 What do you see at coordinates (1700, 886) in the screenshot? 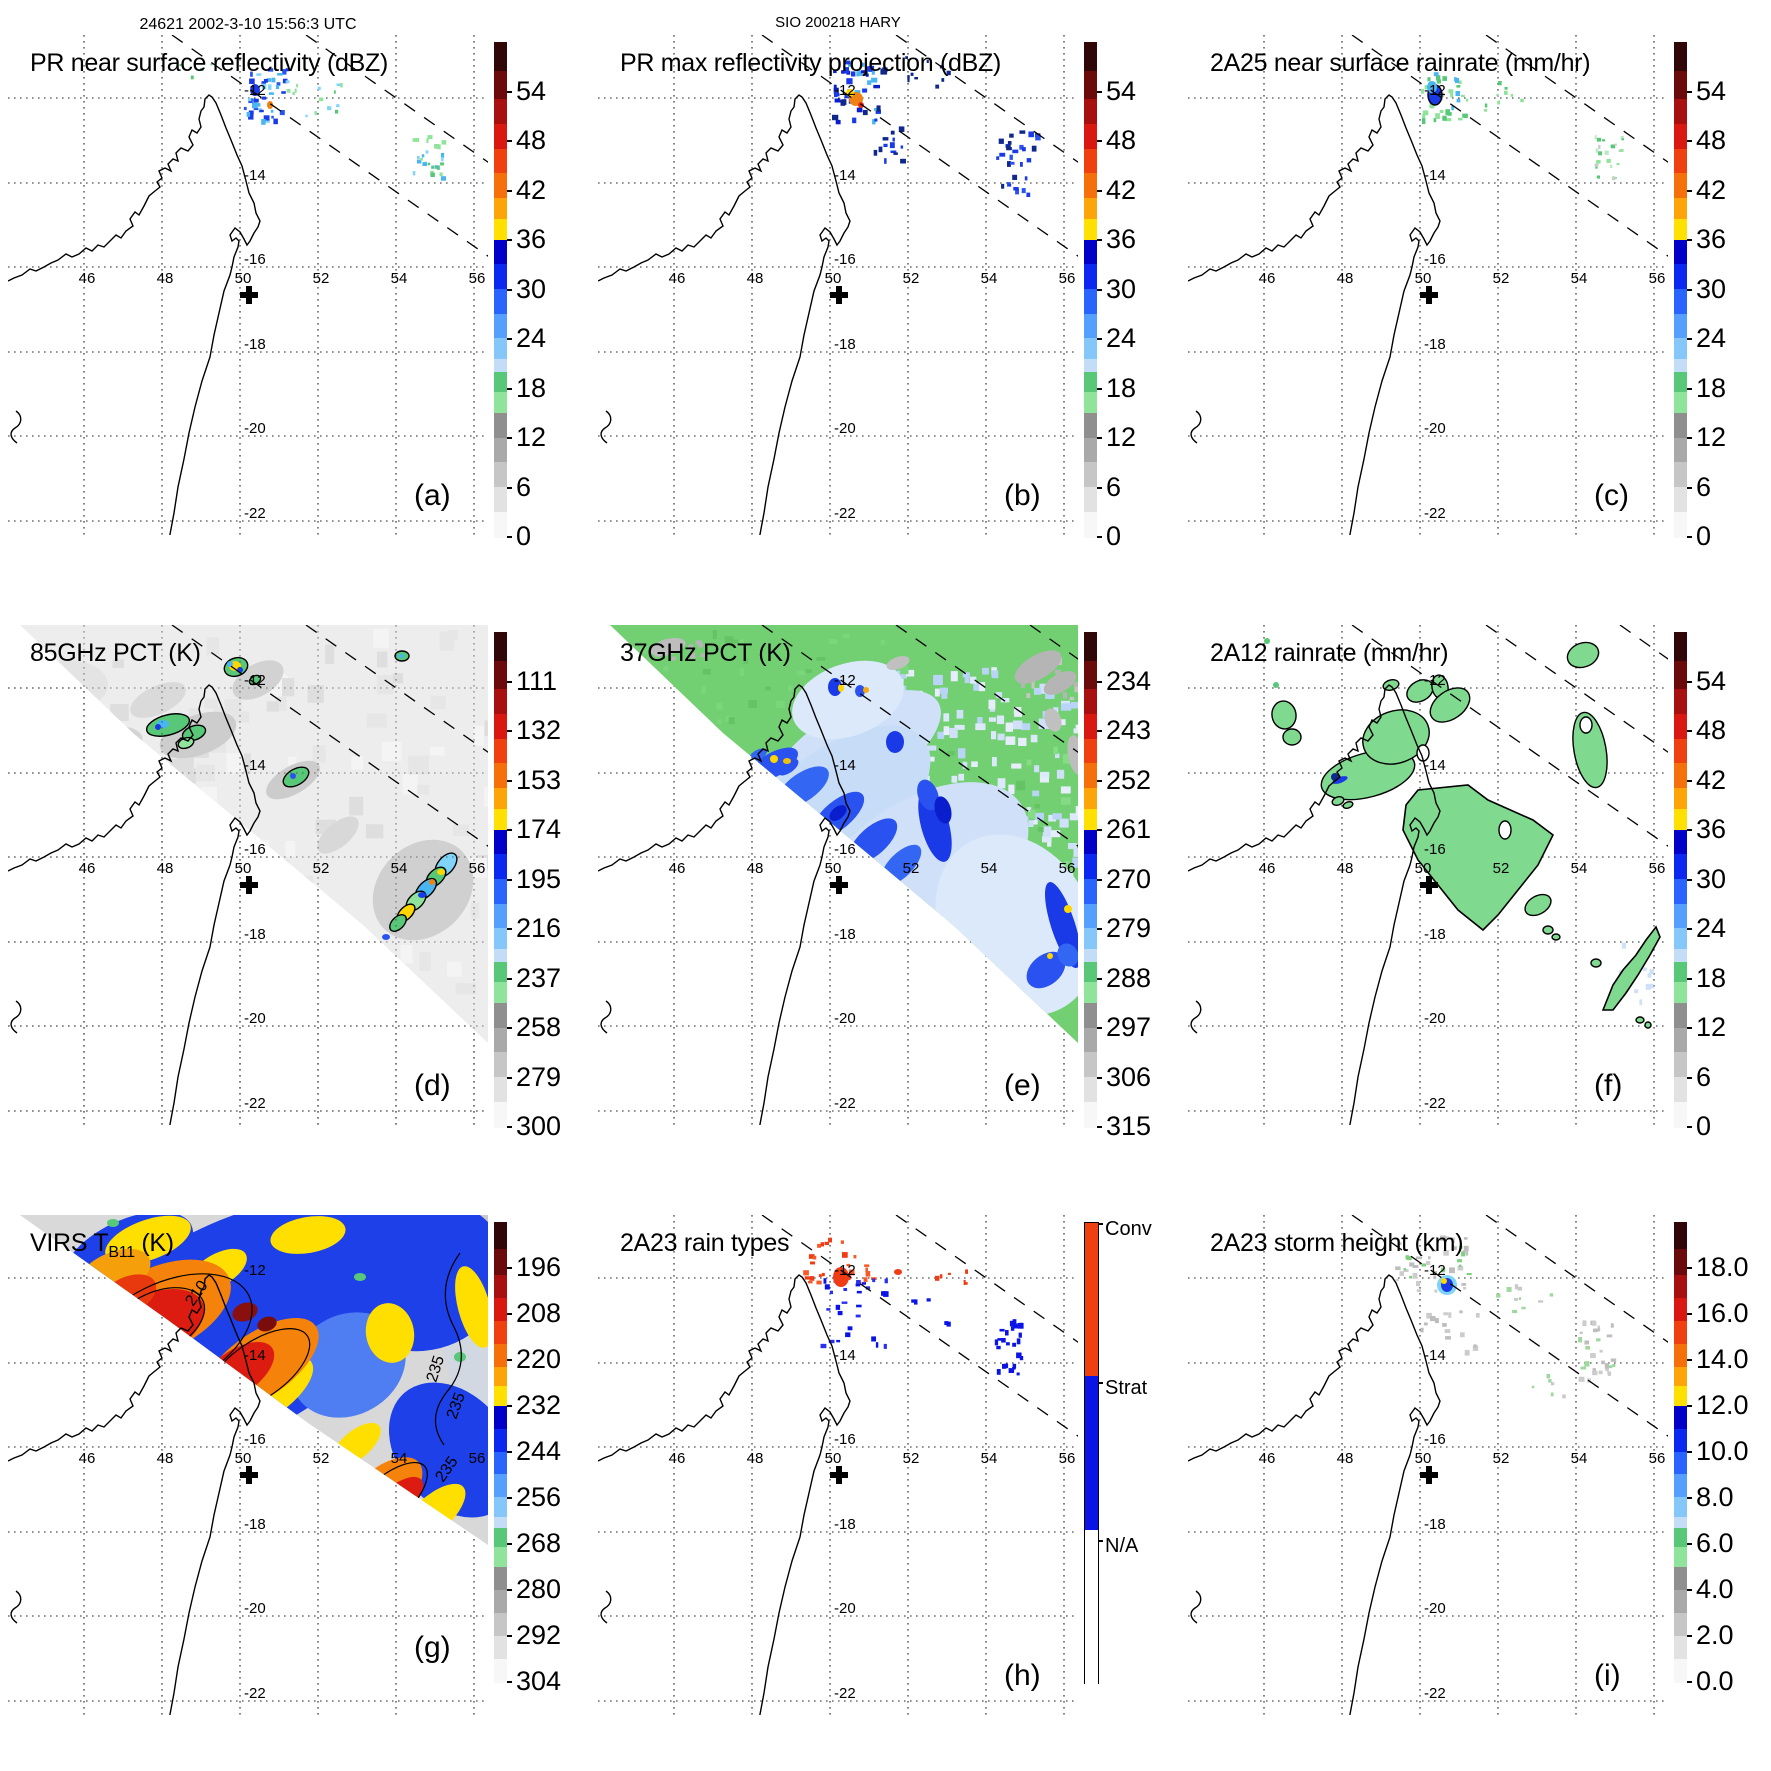
I see `colorbar-f: 54 48 42 36 30 24 18 12 6 0` at bounding box center [1700, 886].